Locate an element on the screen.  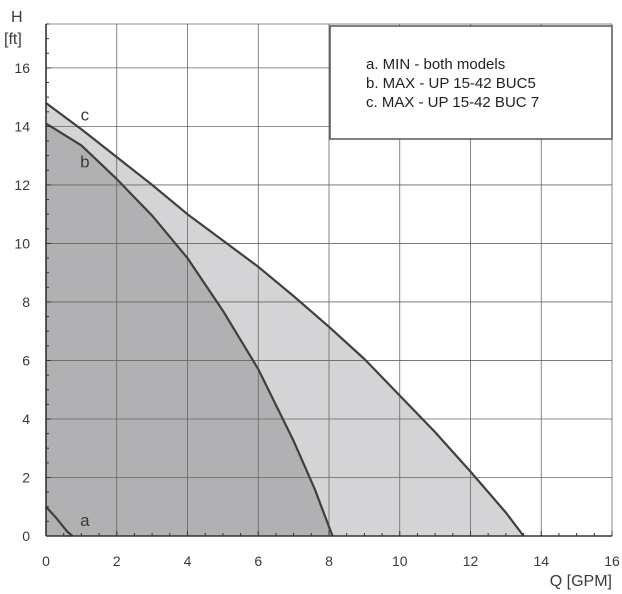
x-tick-label: 12 is located at coordinates (471, 561).